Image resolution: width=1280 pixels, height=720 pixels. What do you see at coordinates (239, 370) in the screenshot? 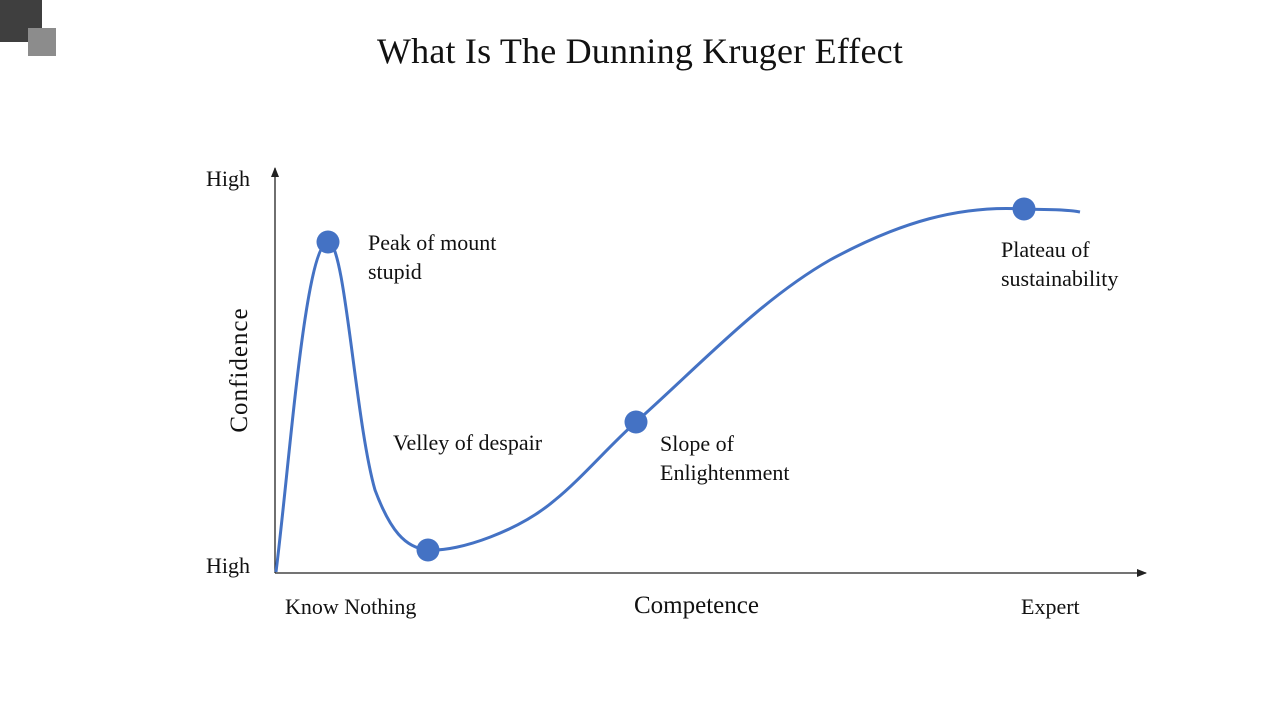
I see `y-axis-label: Confidence` at bounding box center [239, 370].